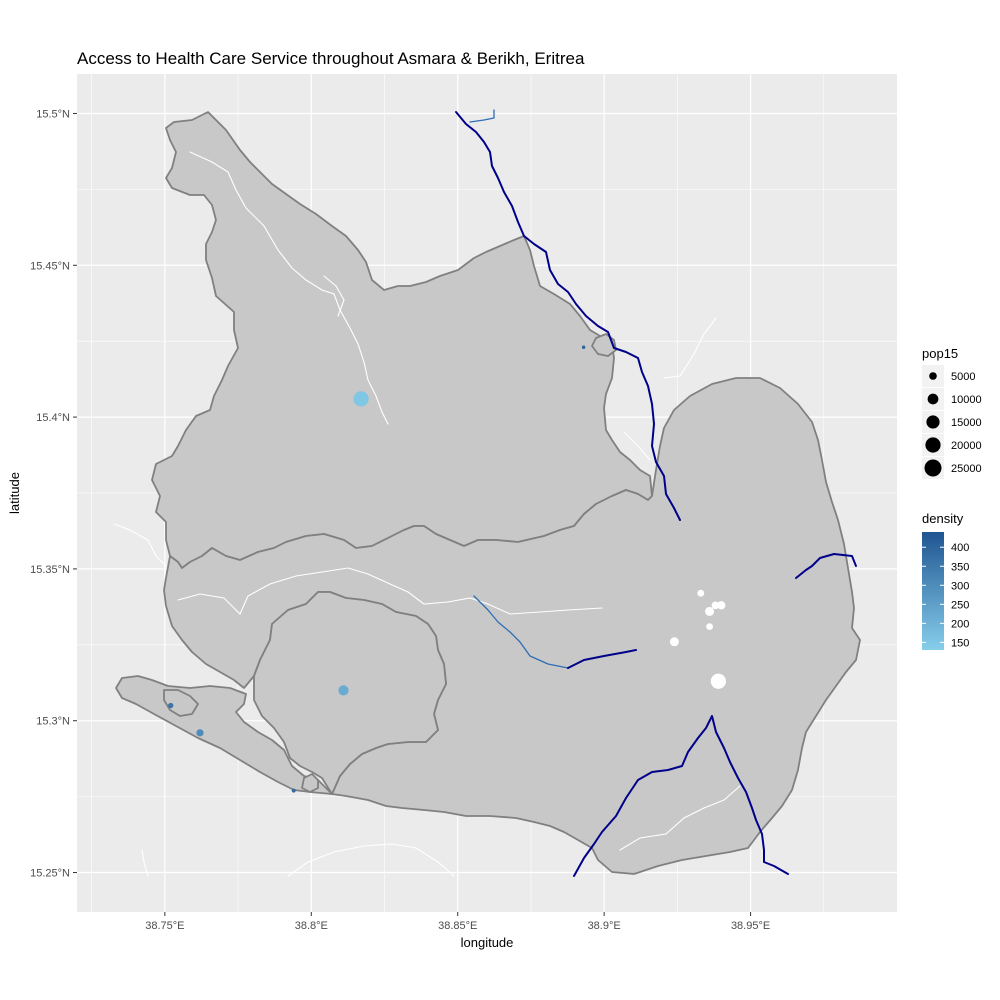  I want to click on river-central-main, so click(602, 659).